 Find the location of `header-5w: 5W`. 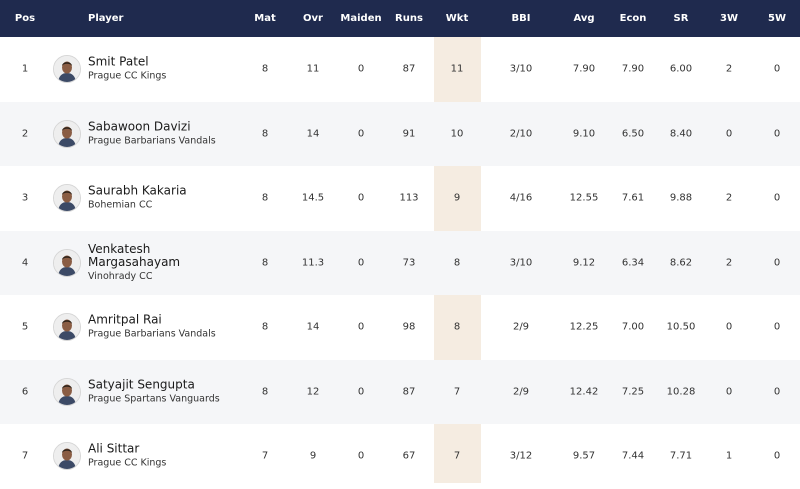

header-5w: 5W is located at coordinates (777, 18).